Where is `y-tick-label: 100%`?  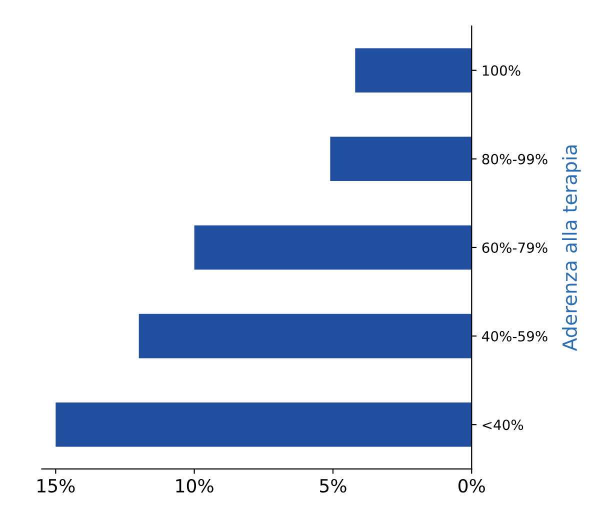
y-tick-label: 100% is located at coordinates (501, 70).